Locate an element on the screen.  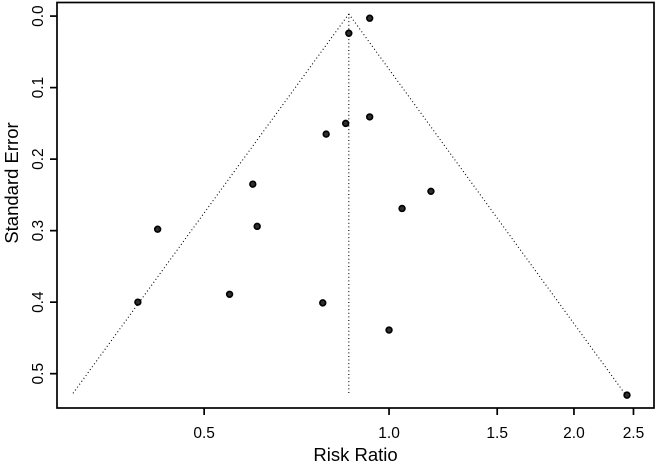
y-tick-label: 0.2 is located at coordinates (38, 159).